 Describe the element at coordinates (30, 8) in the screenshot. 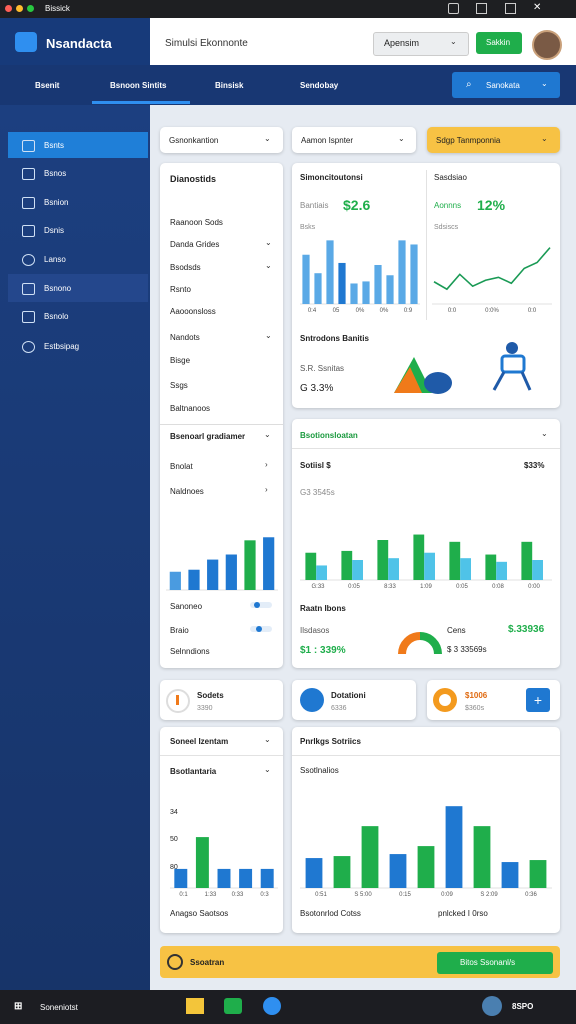

I see `max-dot` at that location.